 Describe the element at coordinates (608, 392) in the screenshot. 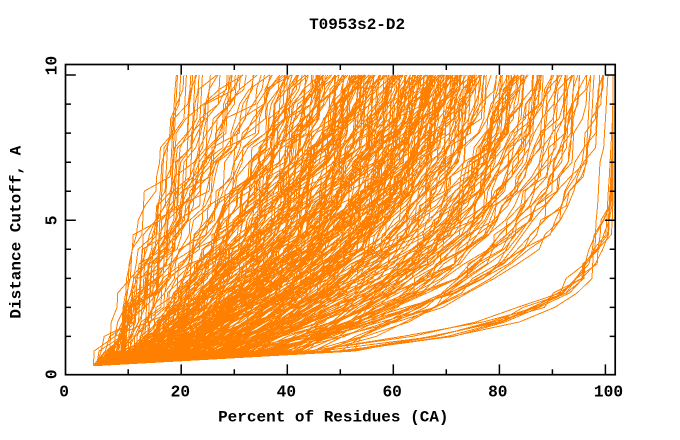

I see `svg-text: 100` at that location.